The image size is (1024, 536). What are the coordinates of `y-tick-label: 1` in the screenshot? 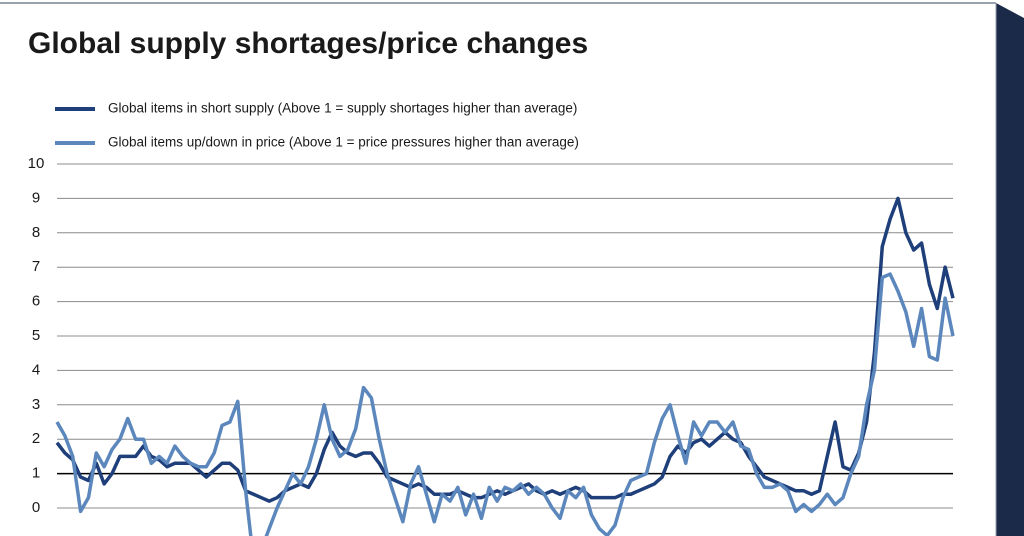 It's located at (36, 473).